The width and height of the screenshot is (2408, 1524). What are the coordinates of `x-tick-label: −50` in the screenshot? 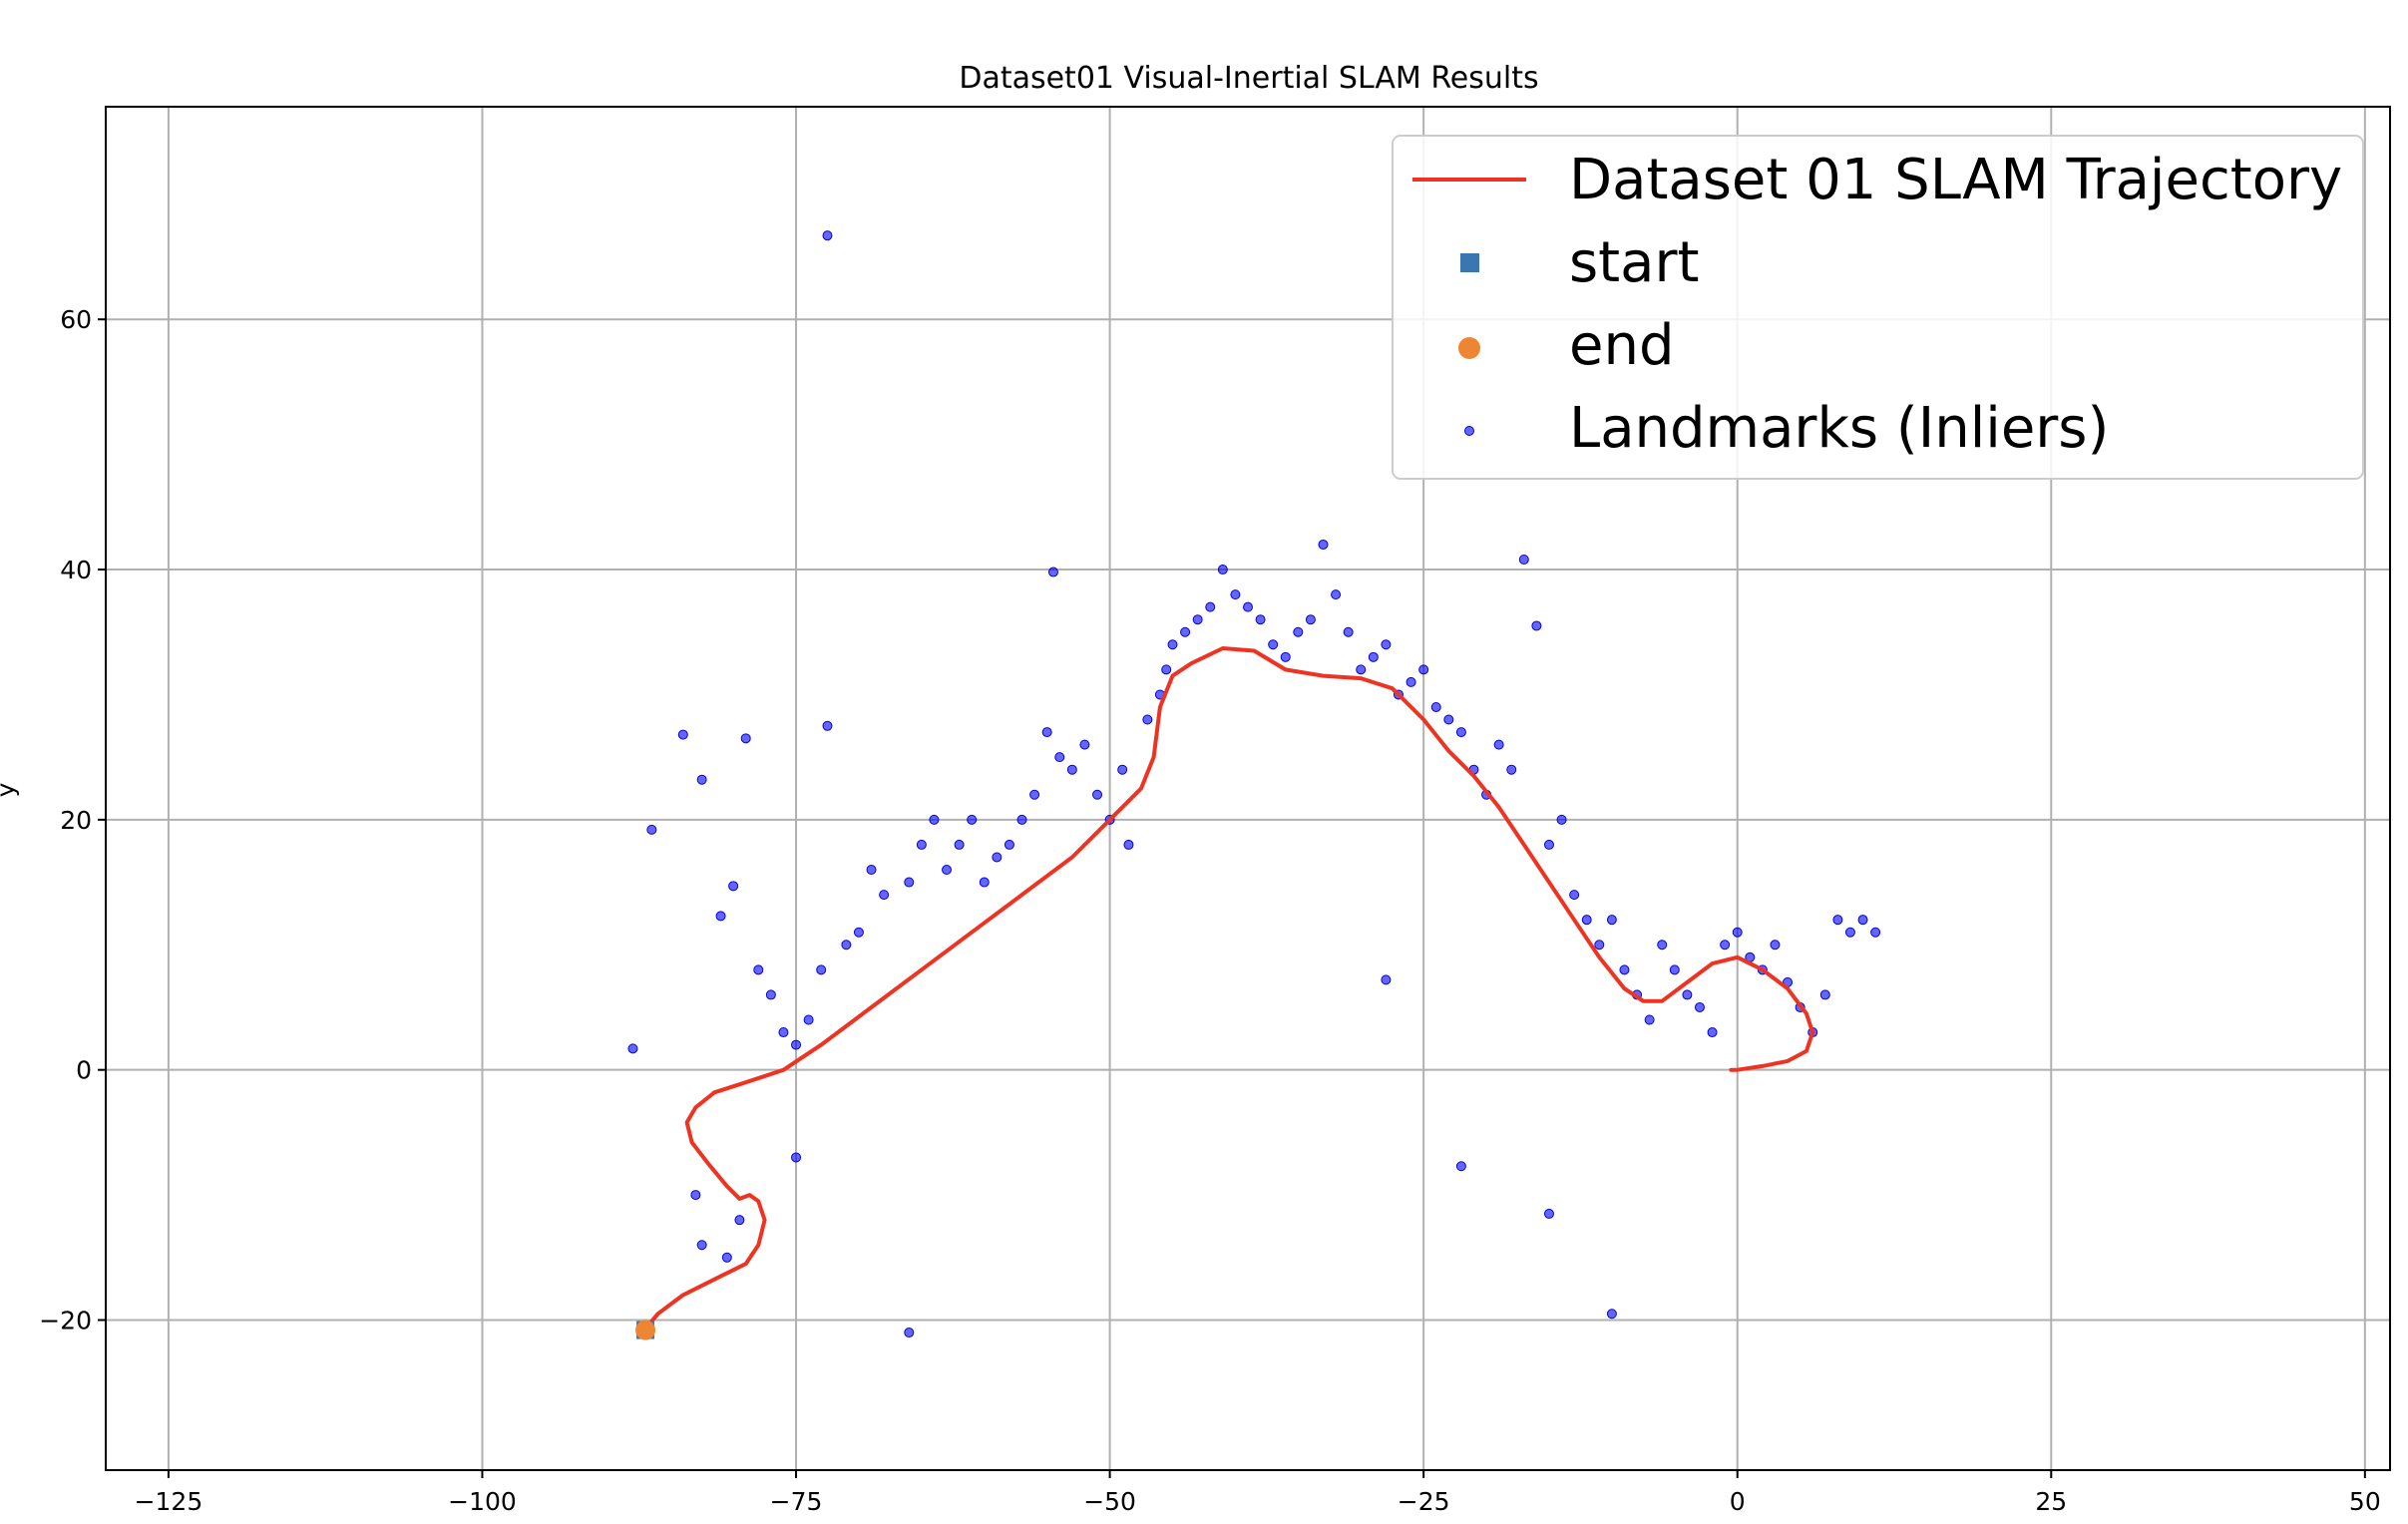 It's located at (1110, 1502).